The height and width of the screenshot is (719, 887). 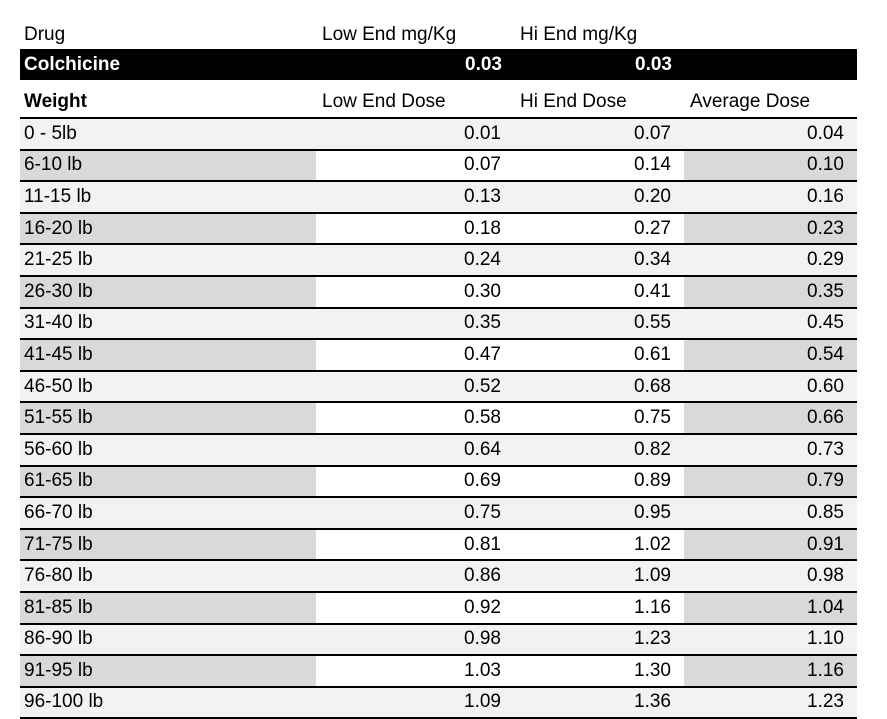 What do you see at coordinates (168, 34) in the screenshot?
I see `drug-column-header: Drug` at bounding box center [168, 34].